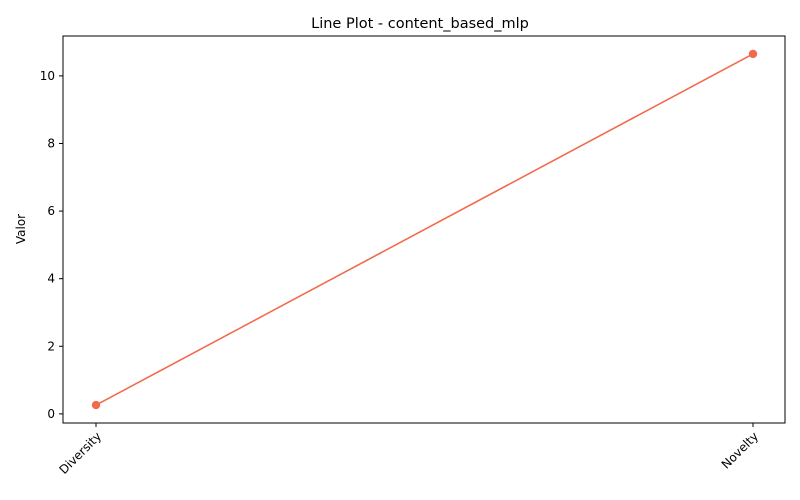 Image resolution: width=800 pixels, height=500 pixels. Describe the element at coordinates (51, 143) in the screenshot. I see `y-tick-label-4: 8` at that location.